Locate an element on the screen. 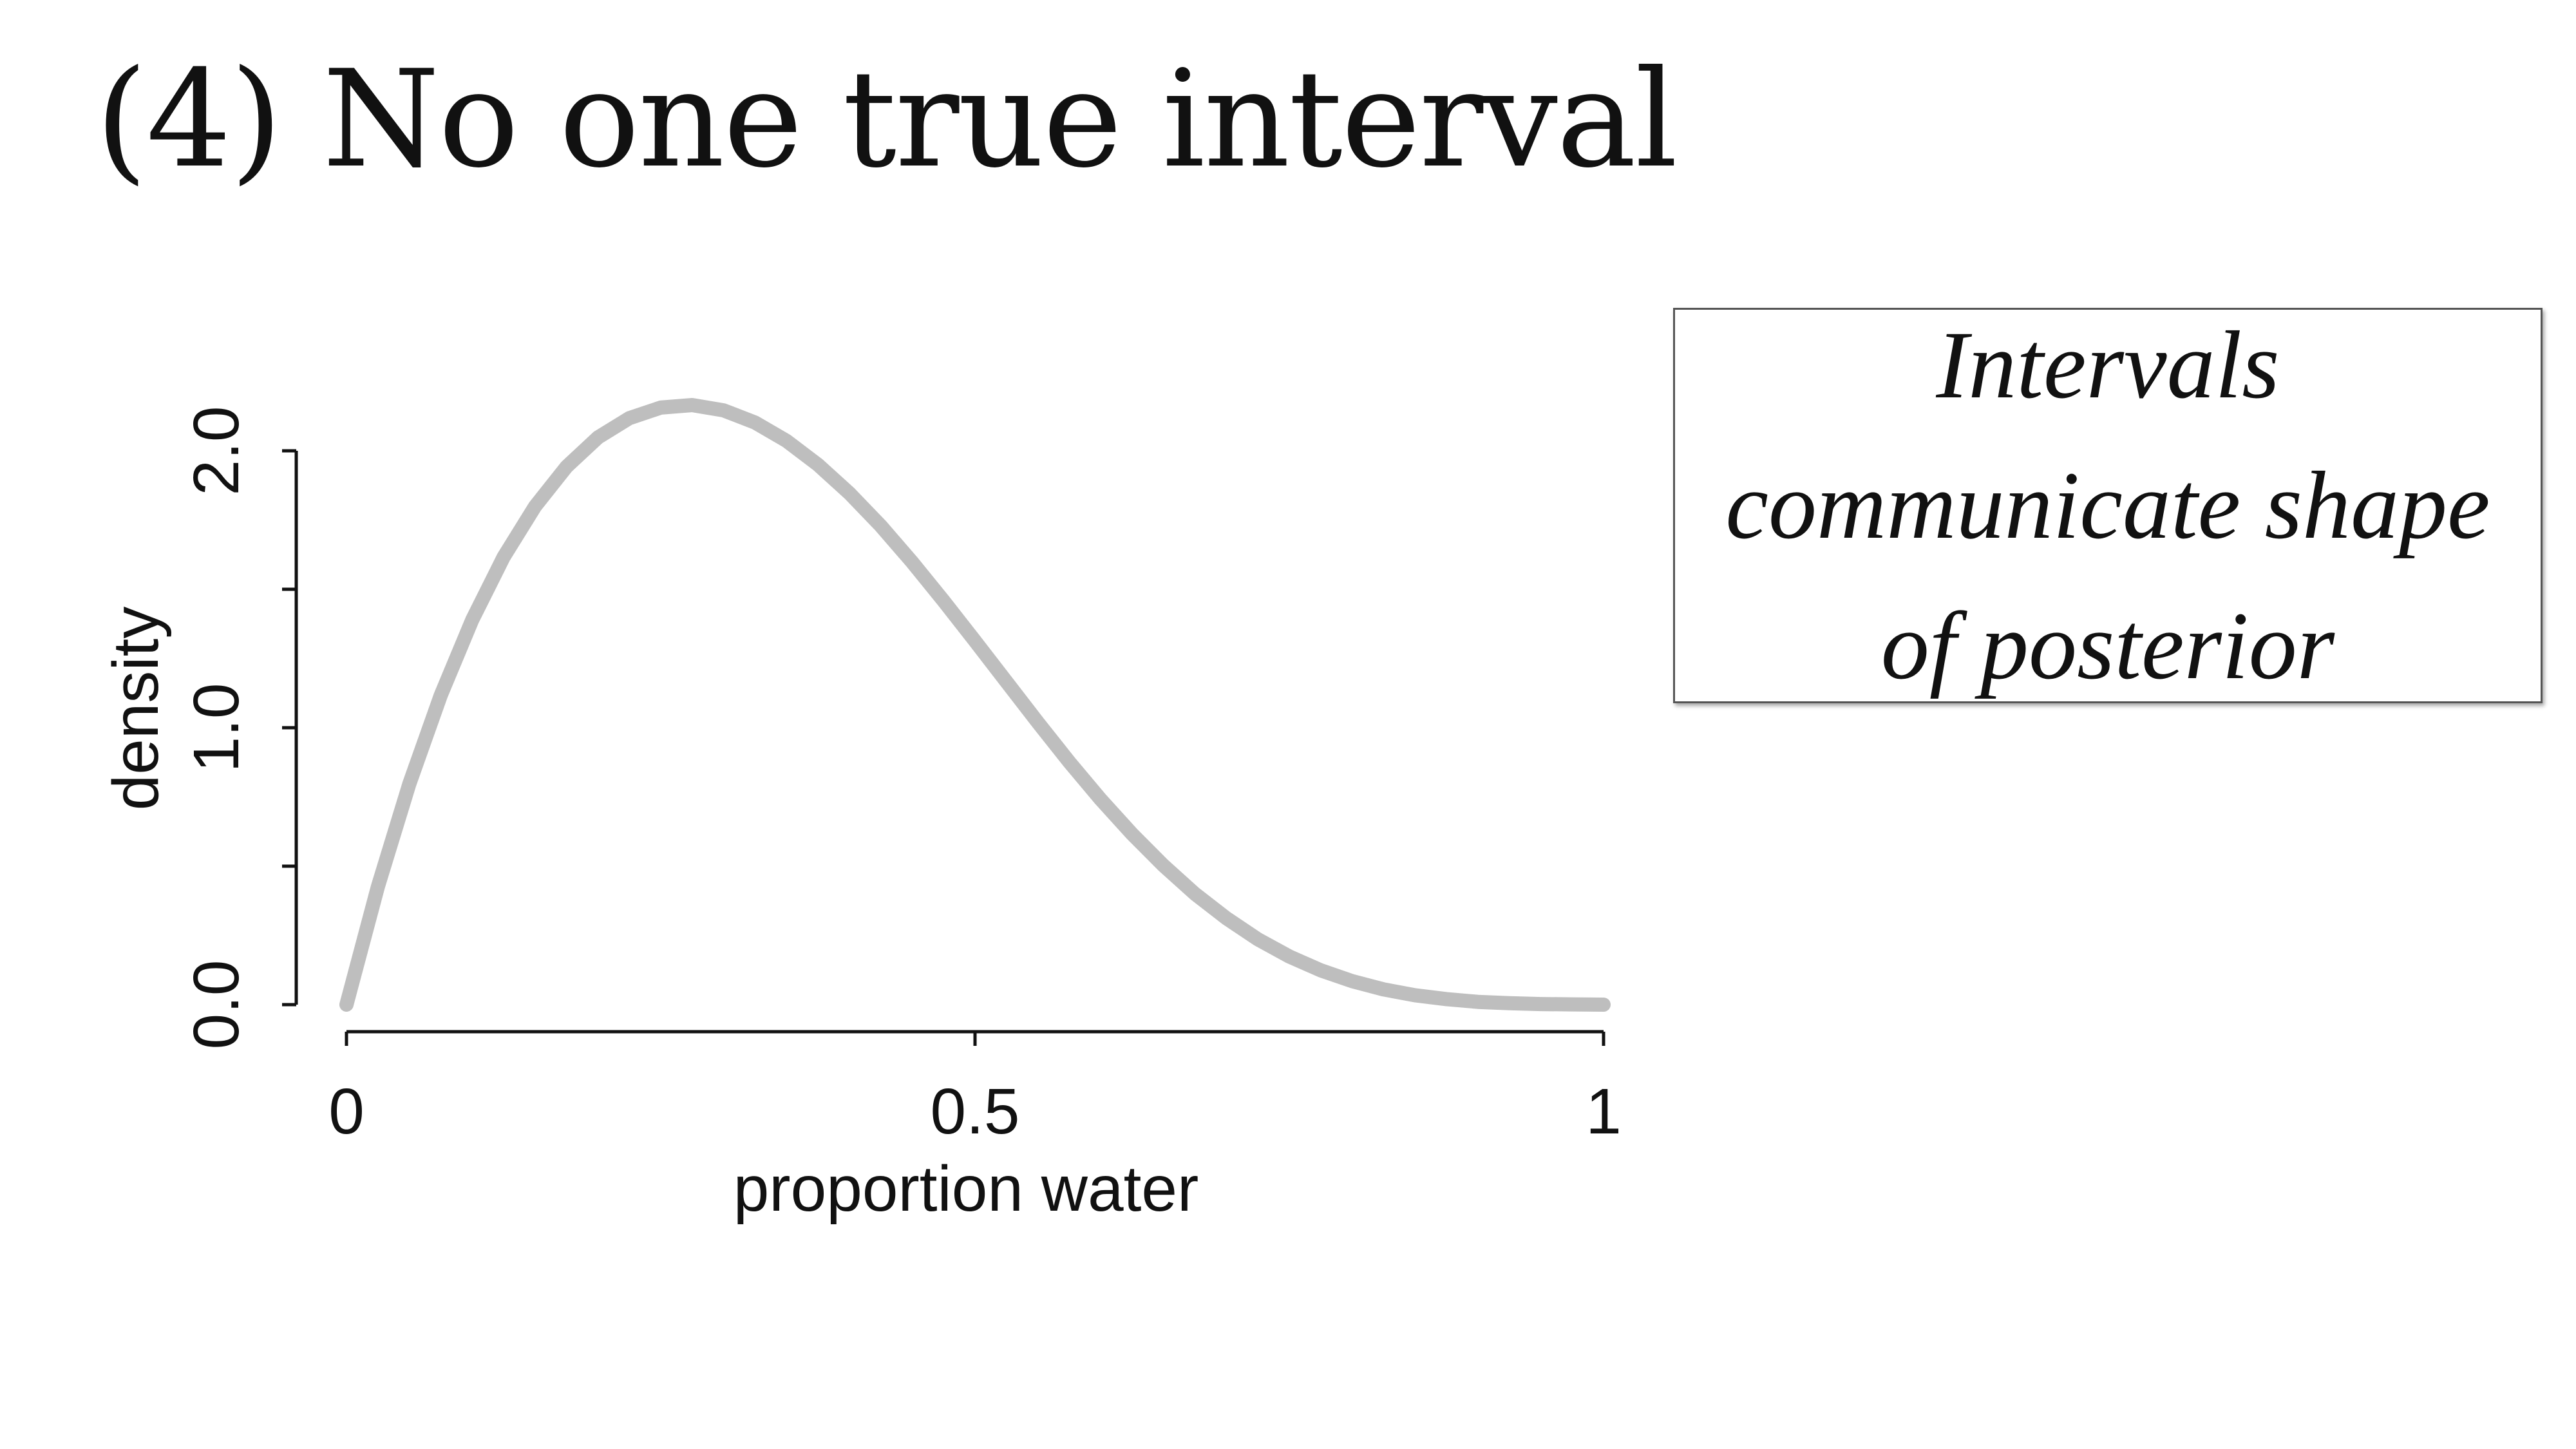 The image size is (2576, 1449). x-tick-label: 0 is located at coordinates (347, 1111).